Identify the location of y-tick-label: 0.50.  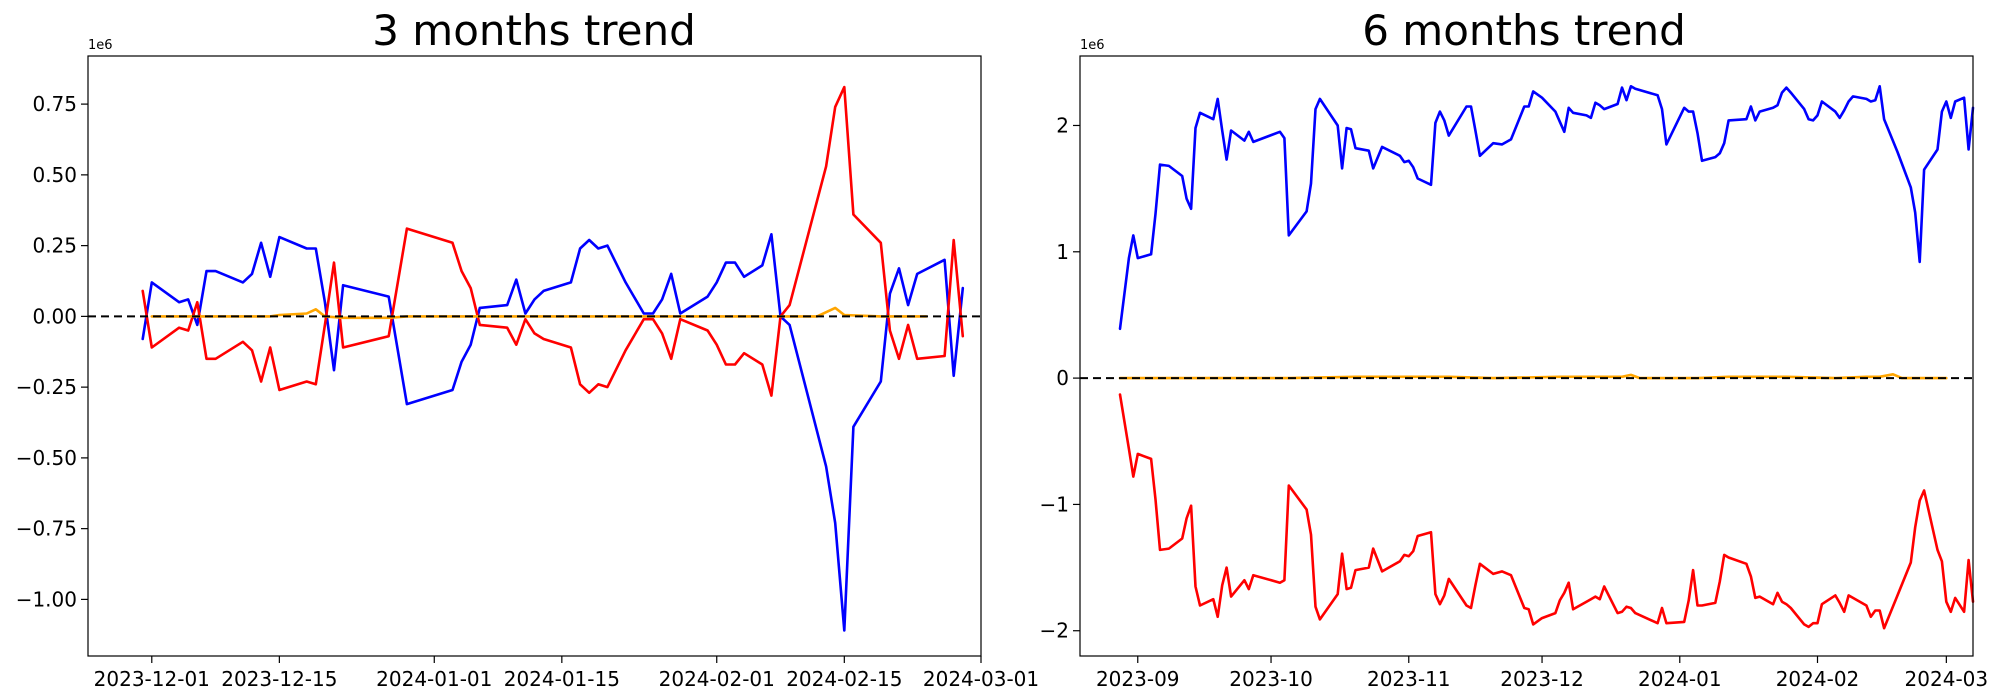
(54, 175).